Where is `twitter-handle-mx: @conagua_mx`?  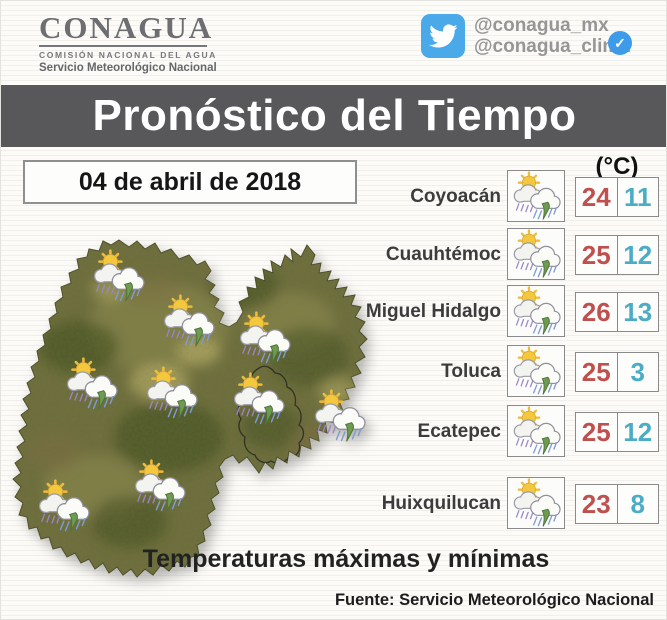 twitter-handle-mx: @conagua_mx is located at coordinates (541, 25).